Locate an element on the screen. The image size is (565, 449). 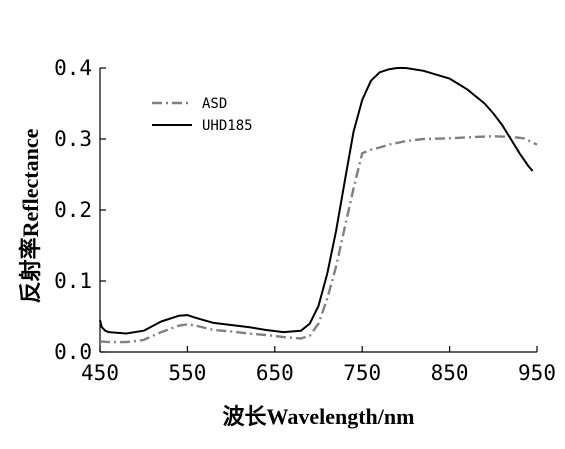
y-axis-title: 反射率Reflectance is located at coordinates (30, 215).